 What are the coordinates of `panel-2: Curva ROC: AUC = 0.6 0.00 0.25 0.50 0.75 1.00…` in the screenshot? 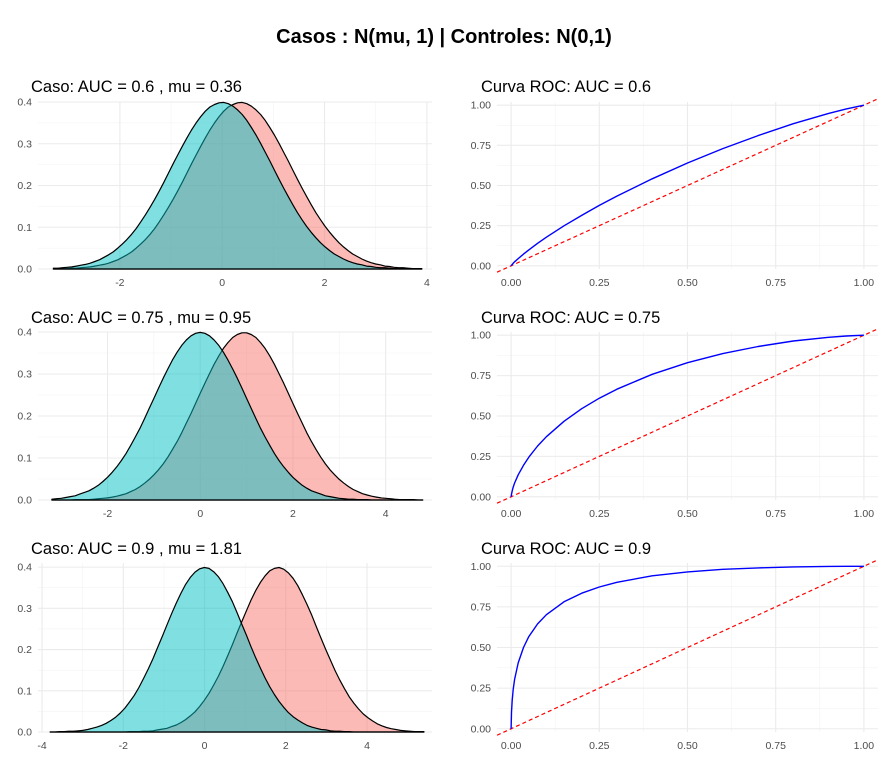 It's located at (675, 183).